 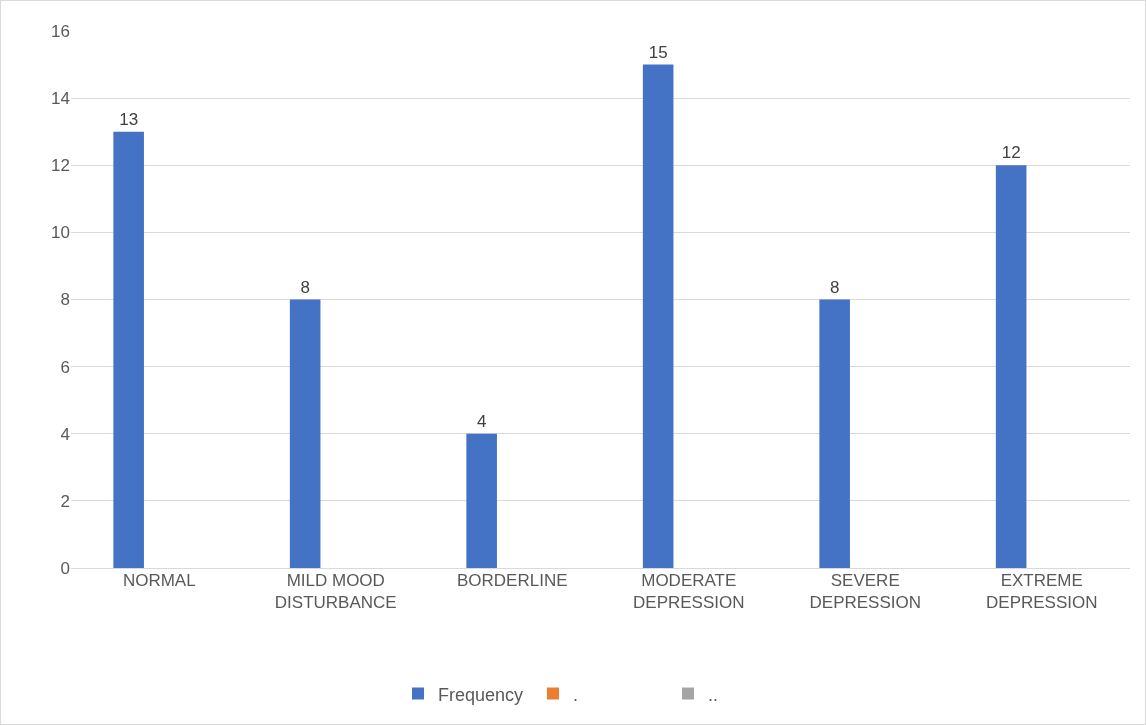 I want to click on x-tick-label: MILD MOOD DISTURBANCE, so click(x=335, y=592).